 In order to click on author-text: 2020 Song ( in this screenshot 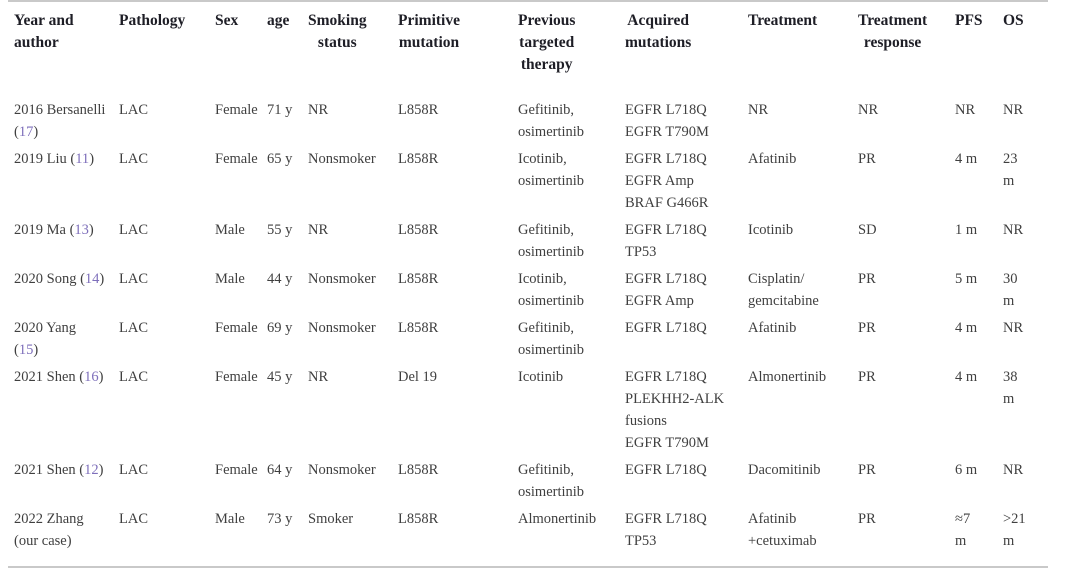, I will do `click(49, 279)`.